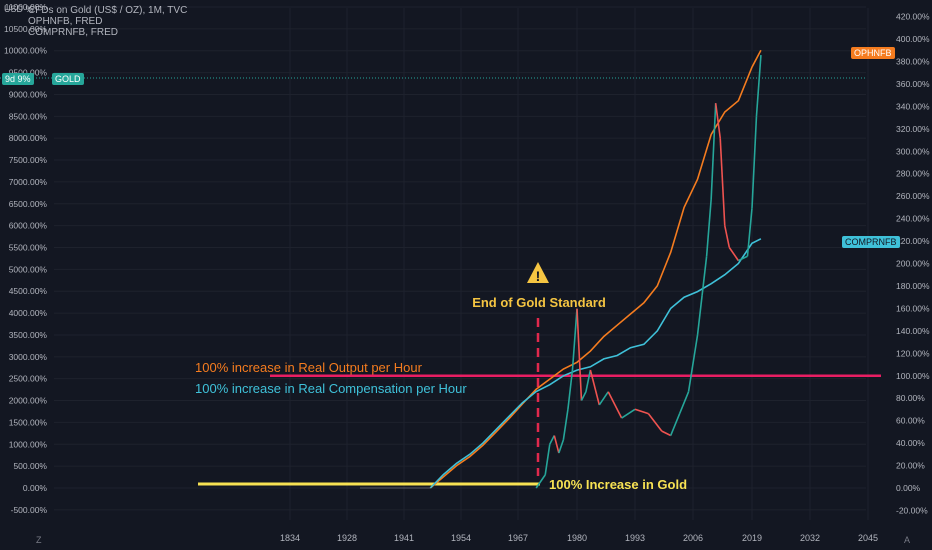  Describe the element at coordinates (28, 138) in the screenshot. I see `left-axis-tick-label: 8000.00%` at that location.